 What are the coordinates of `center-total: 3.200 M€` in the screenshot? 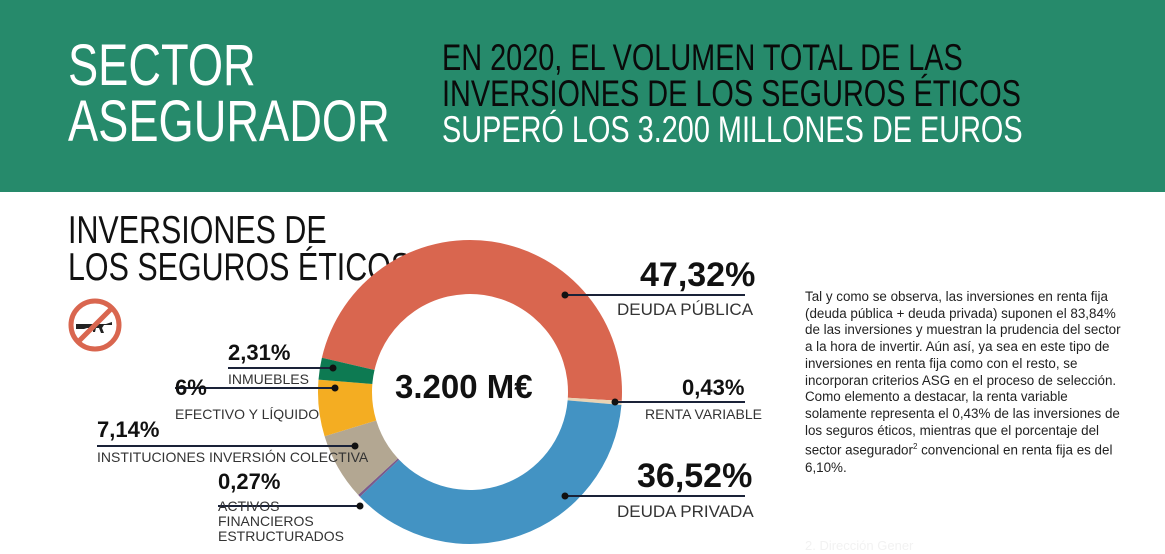 It's located at (464, 386).